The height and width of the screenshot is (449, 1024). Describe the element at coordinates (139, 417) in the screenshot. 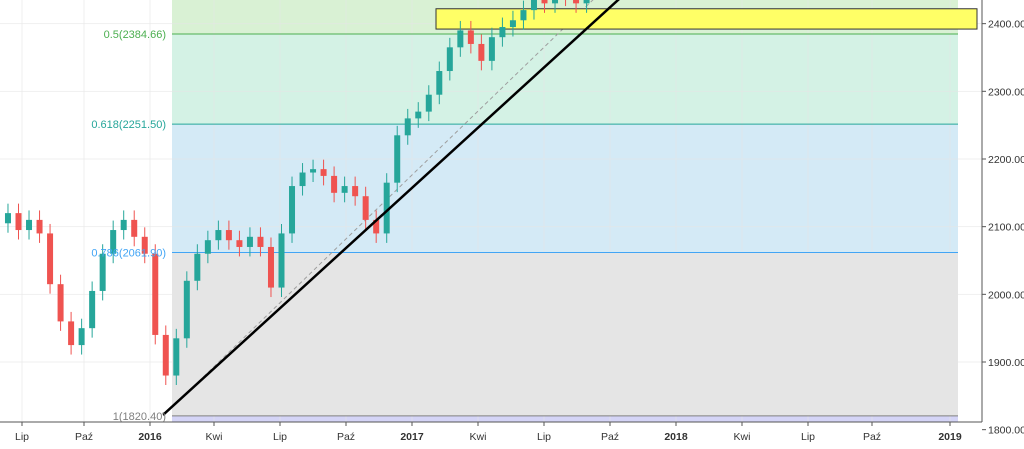

I see `fib-level-label-6: 1(1820.40)` at that location.